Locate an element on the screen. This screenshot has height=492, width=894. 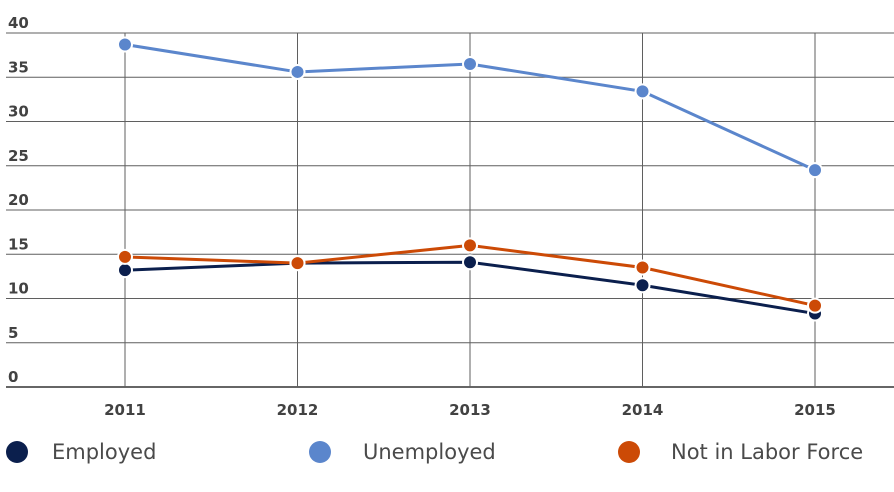
legend-label-unemployed: Unemployed is located at coordinates (429, 452).